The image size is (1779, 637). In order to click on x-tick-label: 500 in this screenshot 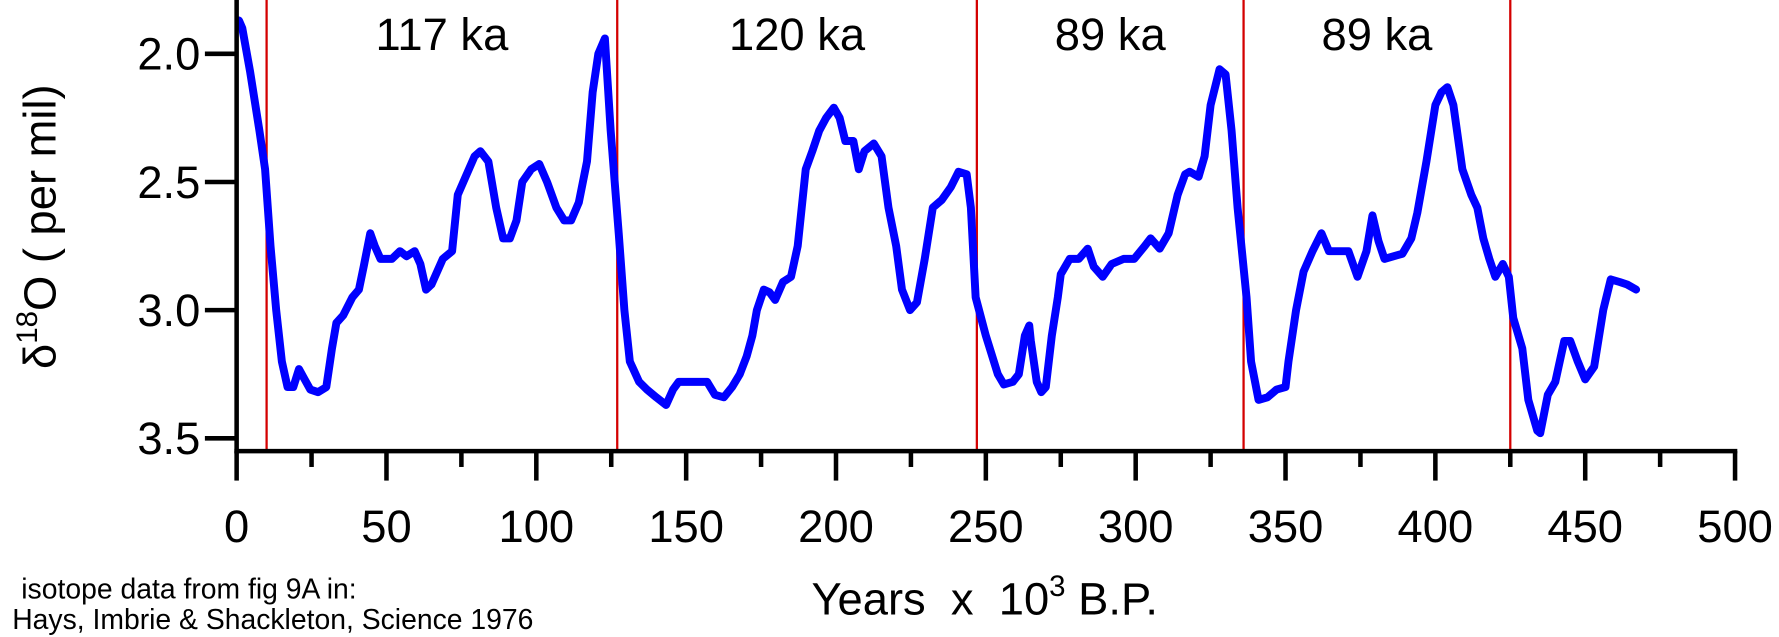, I will do `click(1735, 526)`.